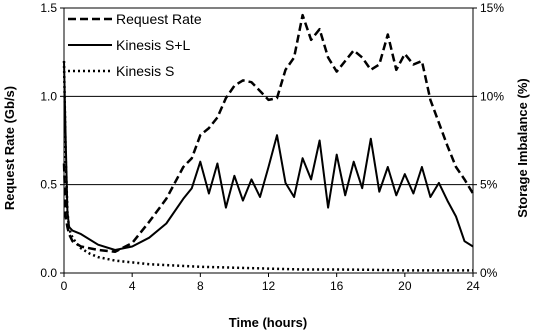  Describe the element at coordinates (489, 273) in the screenshot. I see `y-right-tick-label-0: 0%` at that location.